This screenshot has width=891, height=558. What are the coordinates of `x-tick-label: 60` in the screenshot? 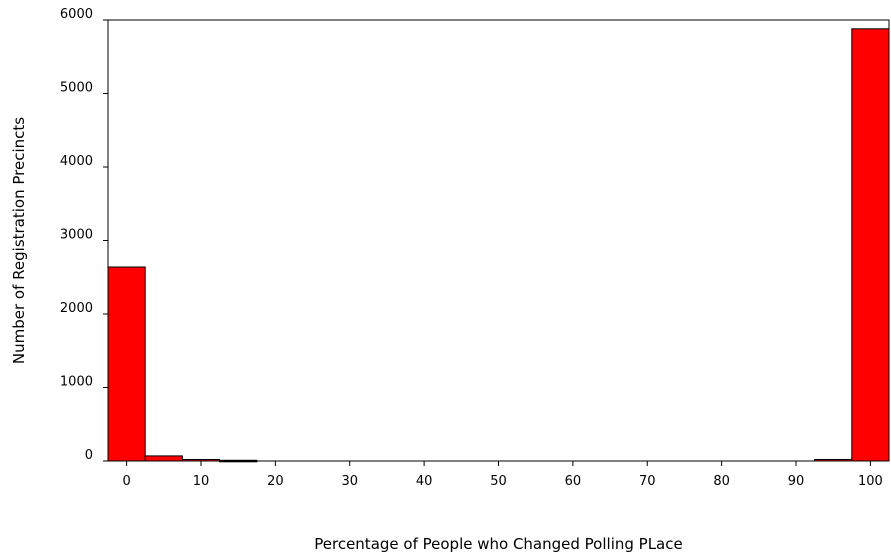 It's located at (573, 481).